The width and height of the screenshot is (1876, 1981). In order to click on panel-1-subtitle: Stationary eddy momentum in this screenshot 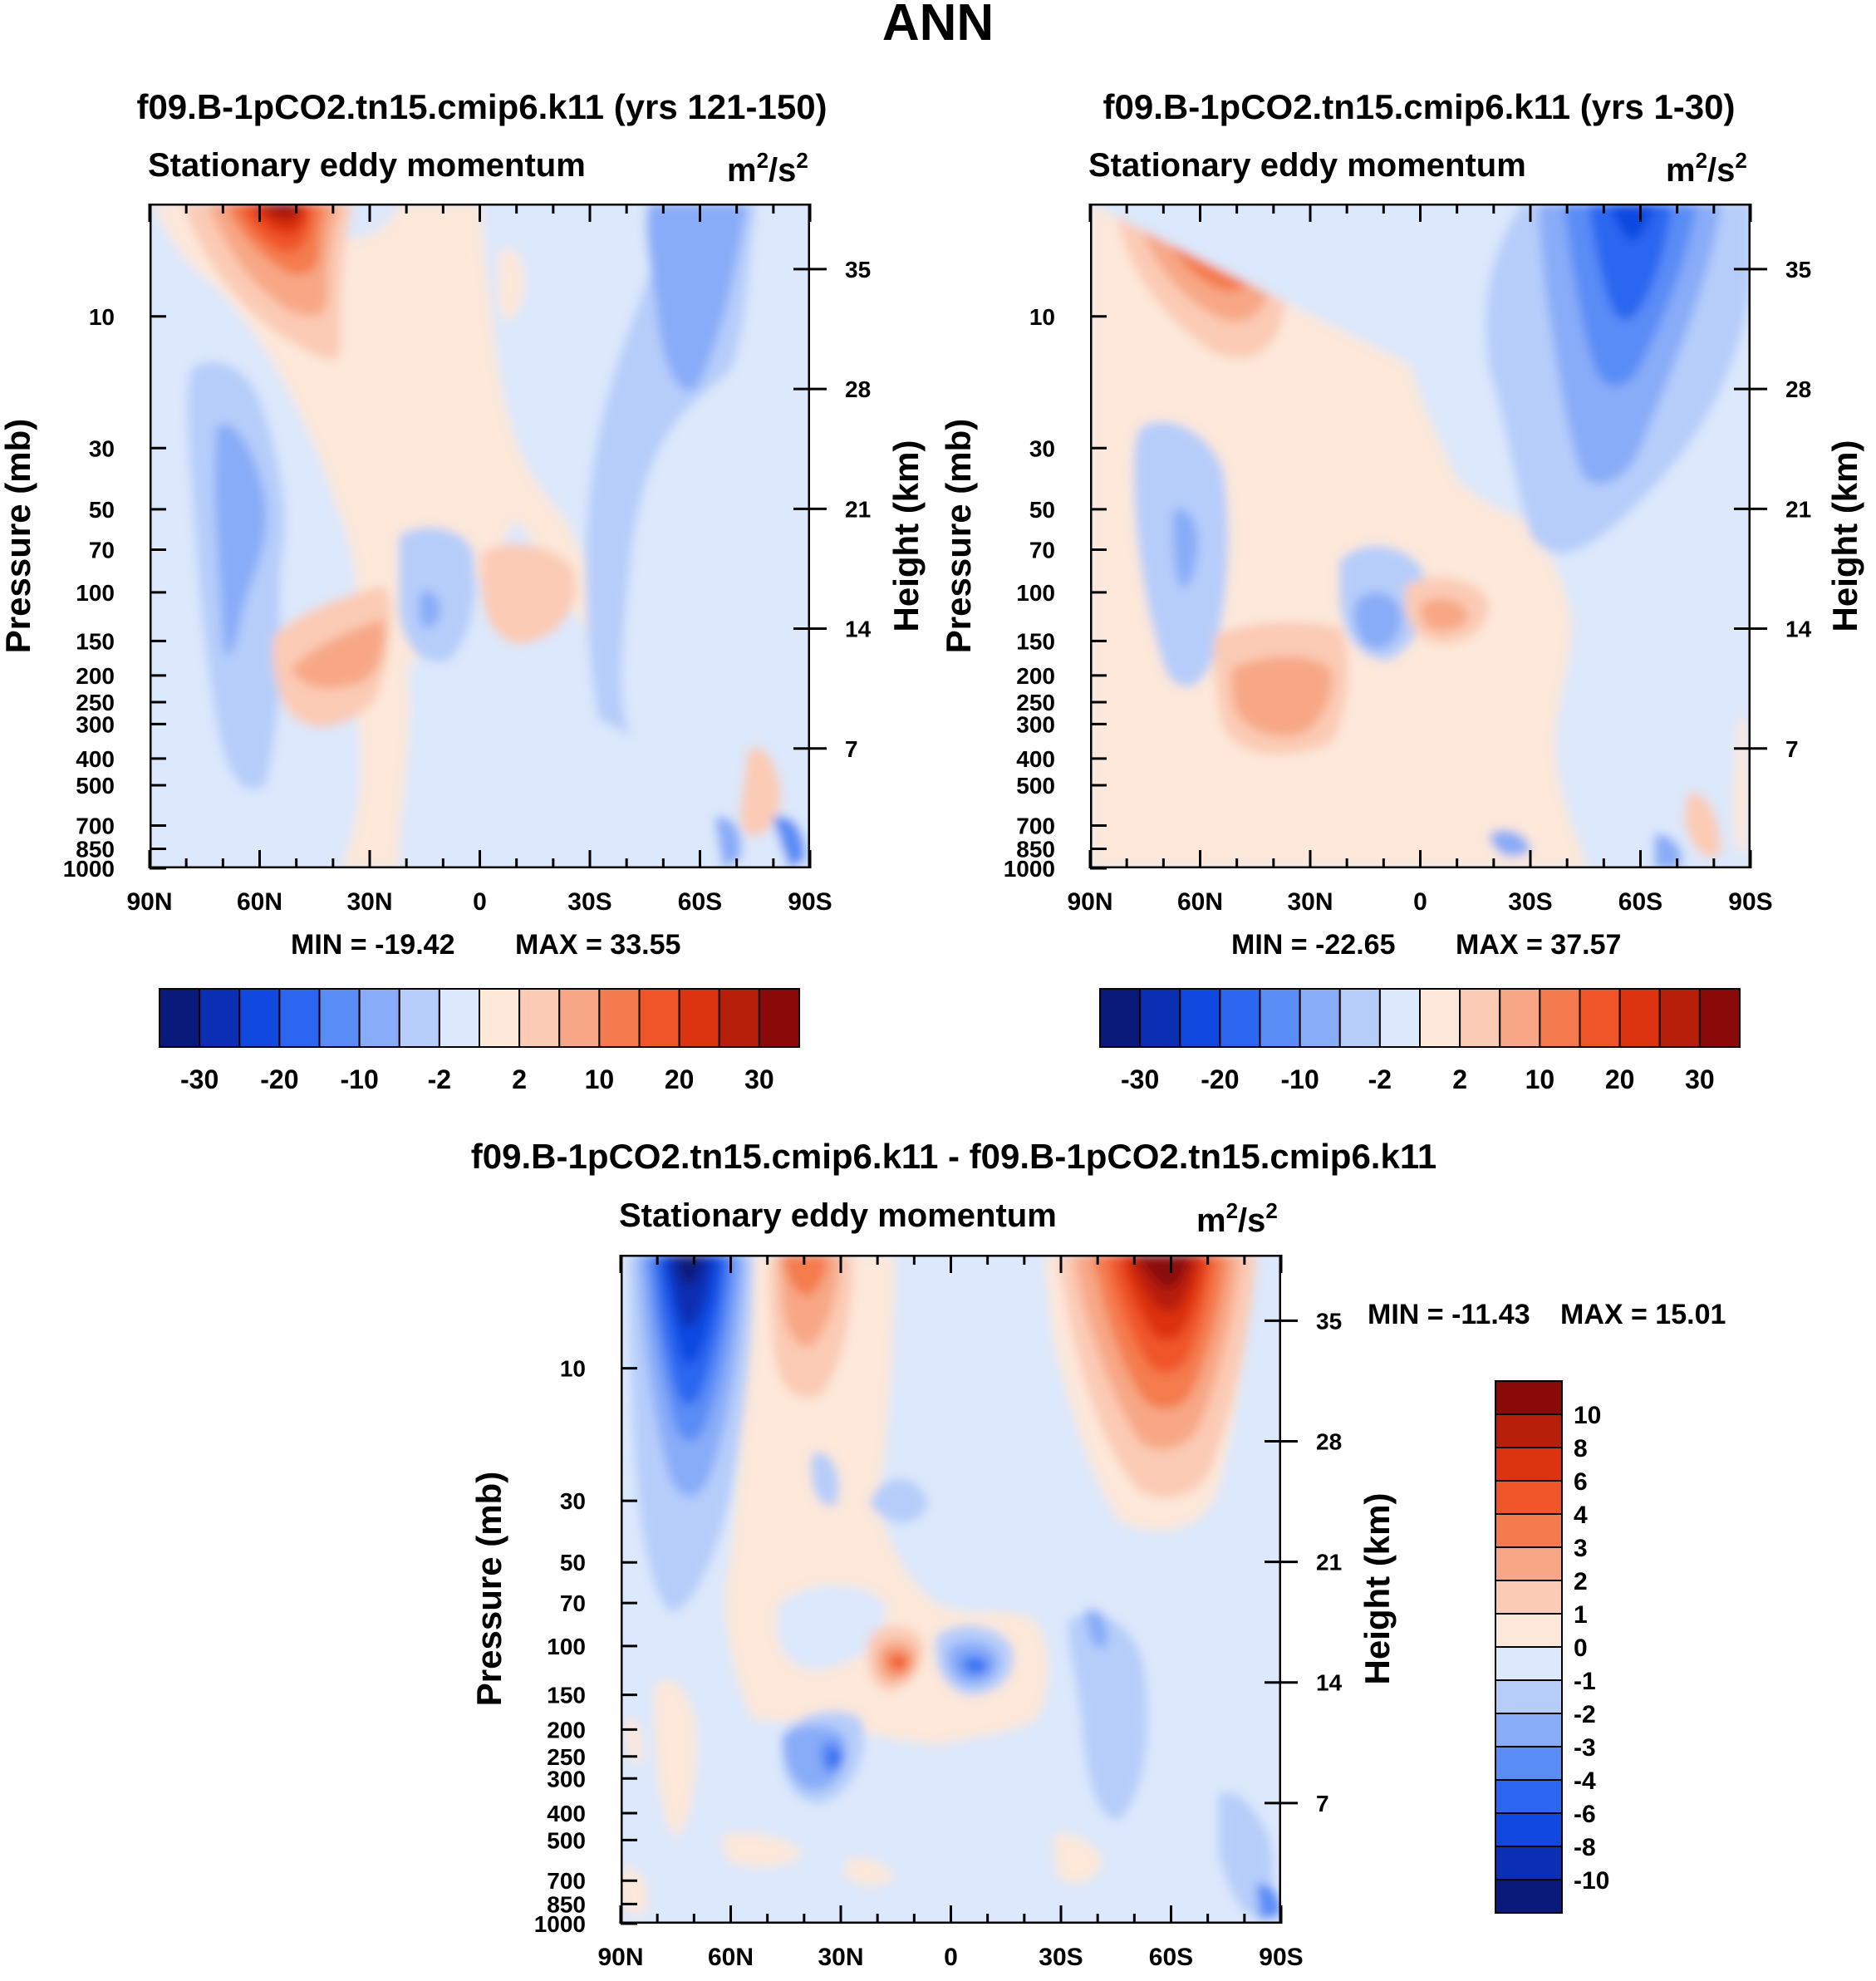, I will do `click(367, 165)`.